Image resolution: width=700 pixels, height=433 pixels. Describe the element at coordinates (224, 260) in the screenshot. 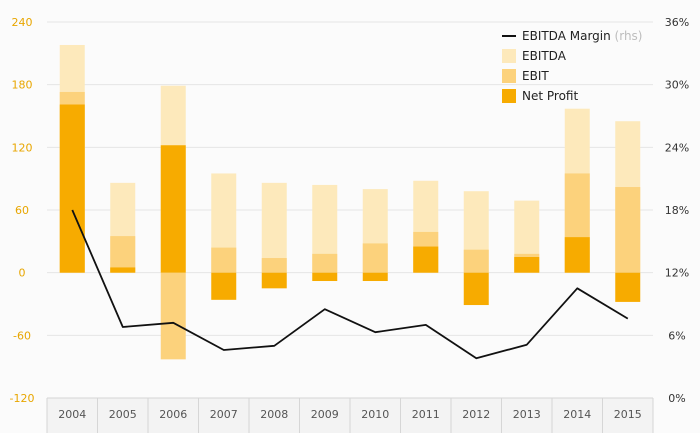

I see `bar-ebit-2007` at that location.